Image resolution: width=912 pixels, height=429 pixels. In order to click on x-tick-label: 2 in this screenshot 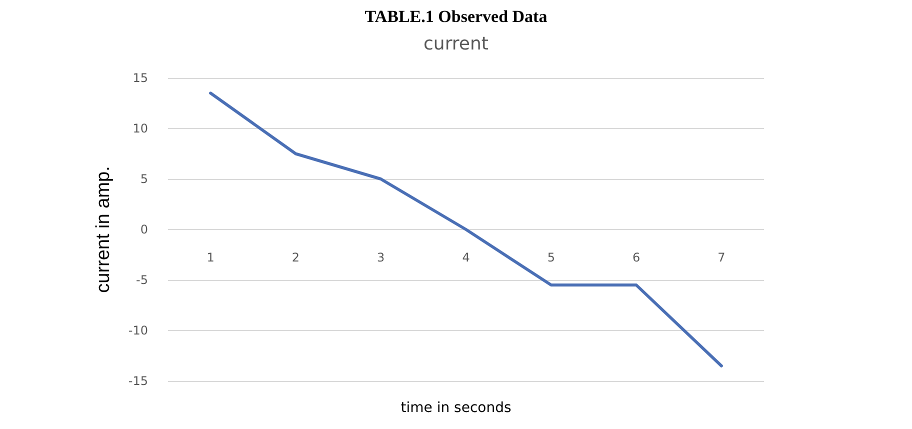, I will do `click(296, 257)`.